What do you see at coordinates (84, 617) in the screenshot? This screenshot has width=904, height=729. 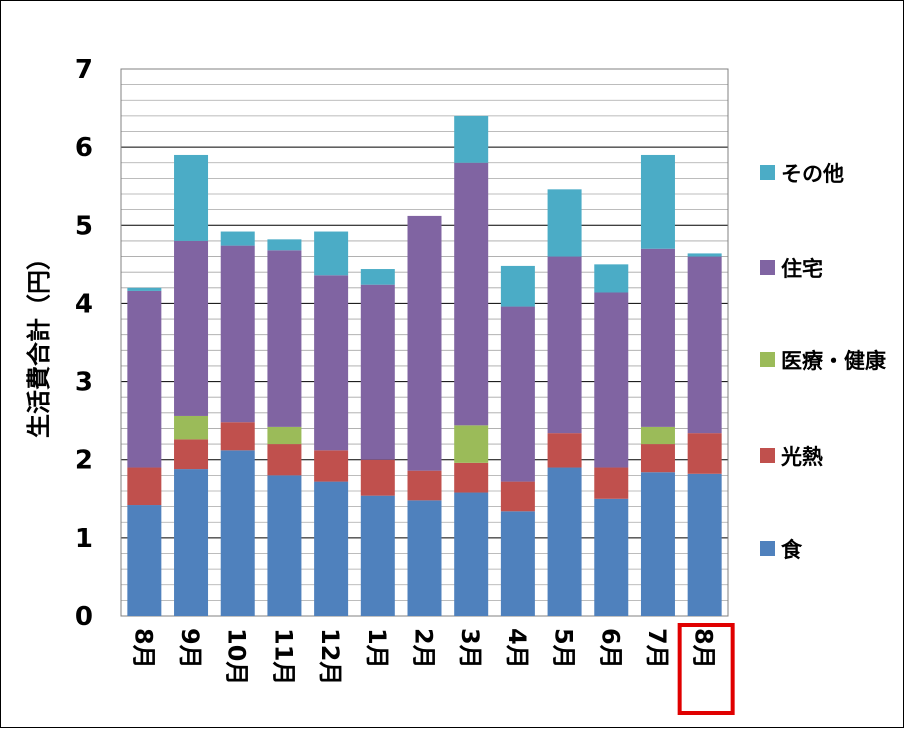 I see `y-tick-label: 0` at bounding box center [84, 617].